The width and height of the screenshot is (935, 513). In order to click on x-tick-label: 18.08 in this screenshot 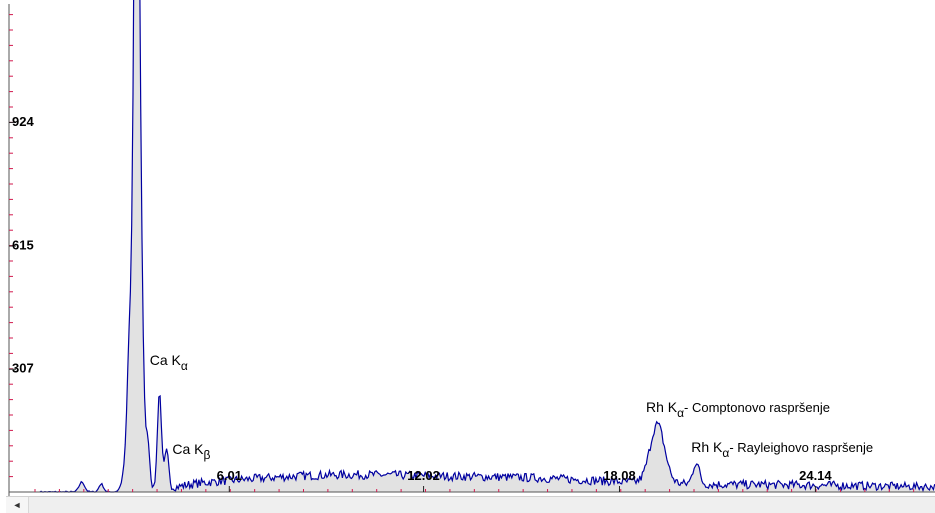, I will do `click(619, 475)`.